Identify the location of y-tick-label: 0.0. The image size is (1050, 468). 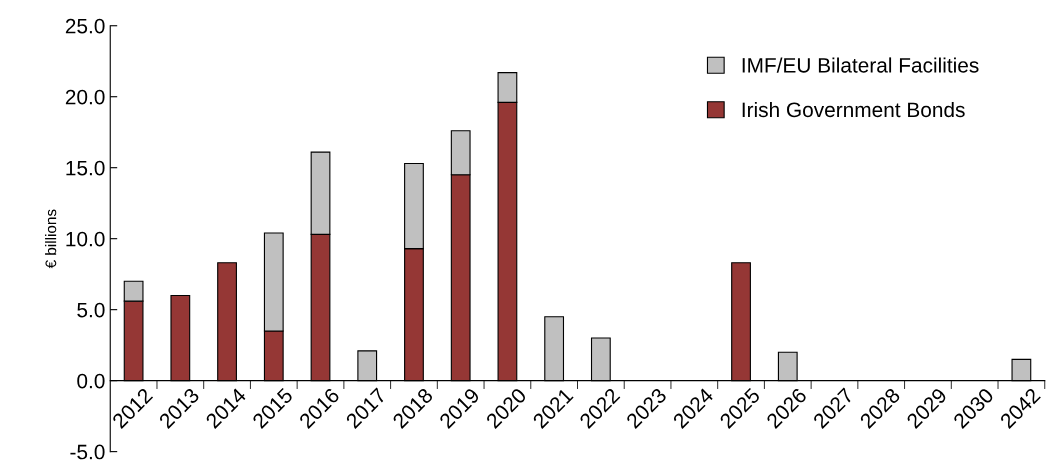
(91, 381).